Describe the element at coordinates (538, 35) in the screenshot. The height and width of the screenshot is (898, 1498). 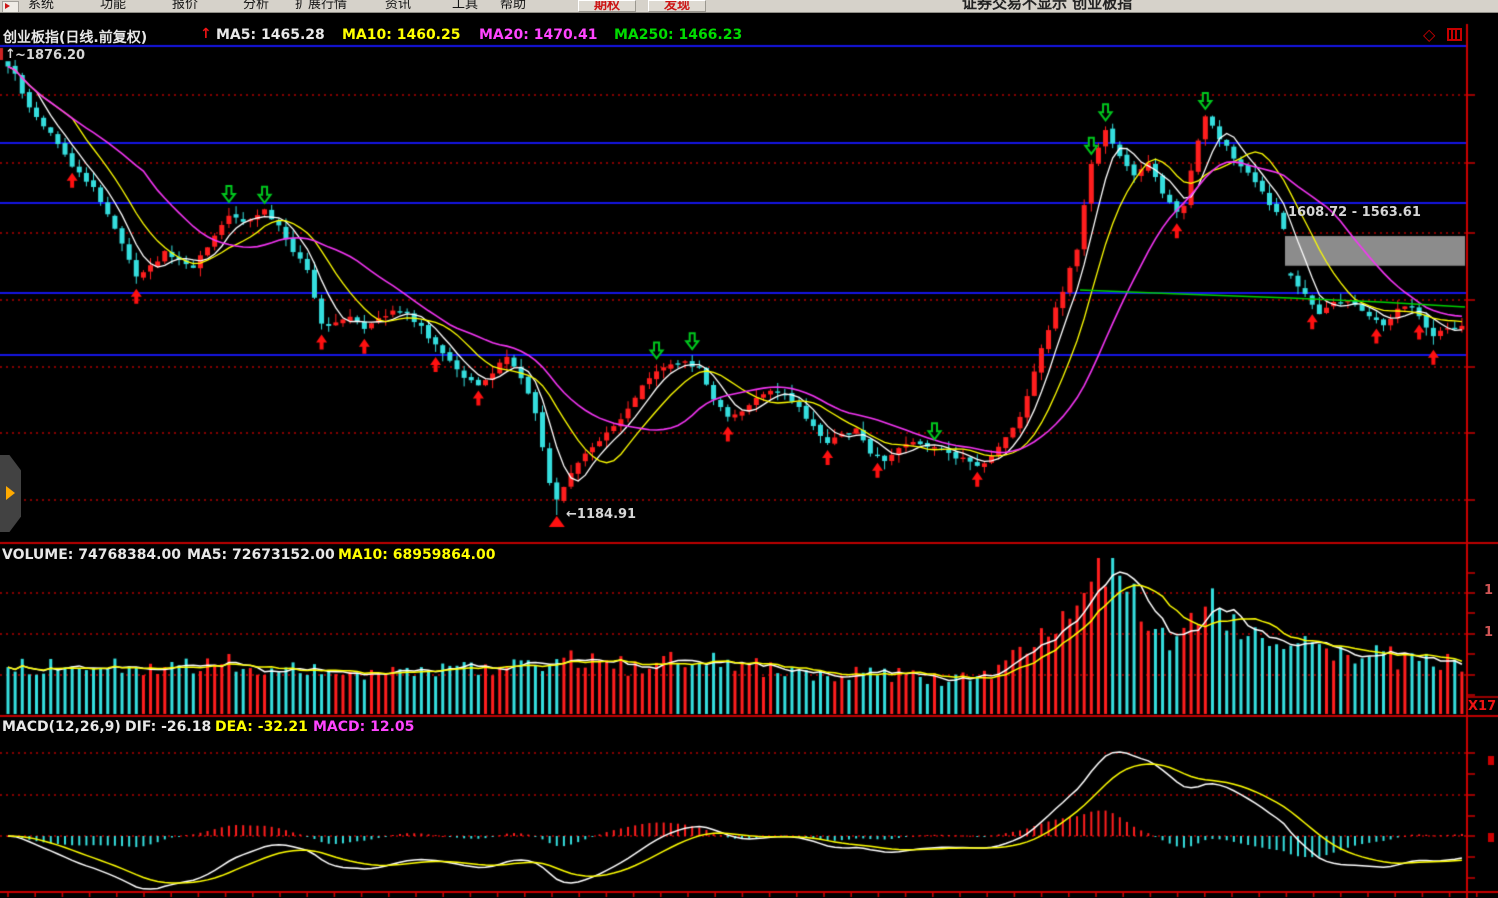
I see `ma20-value: MA20: 1470.41` at that location.